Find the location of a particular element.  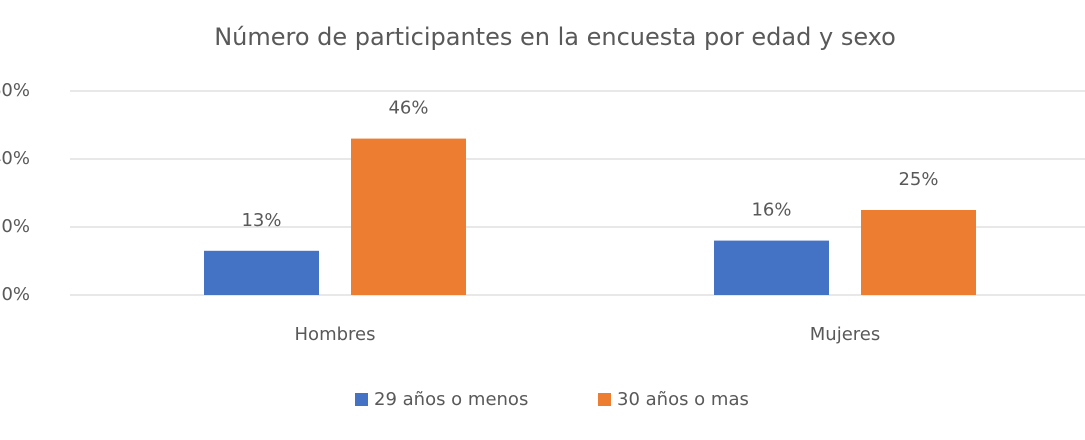

data-label: 13% is located at coordinates (261, 220).